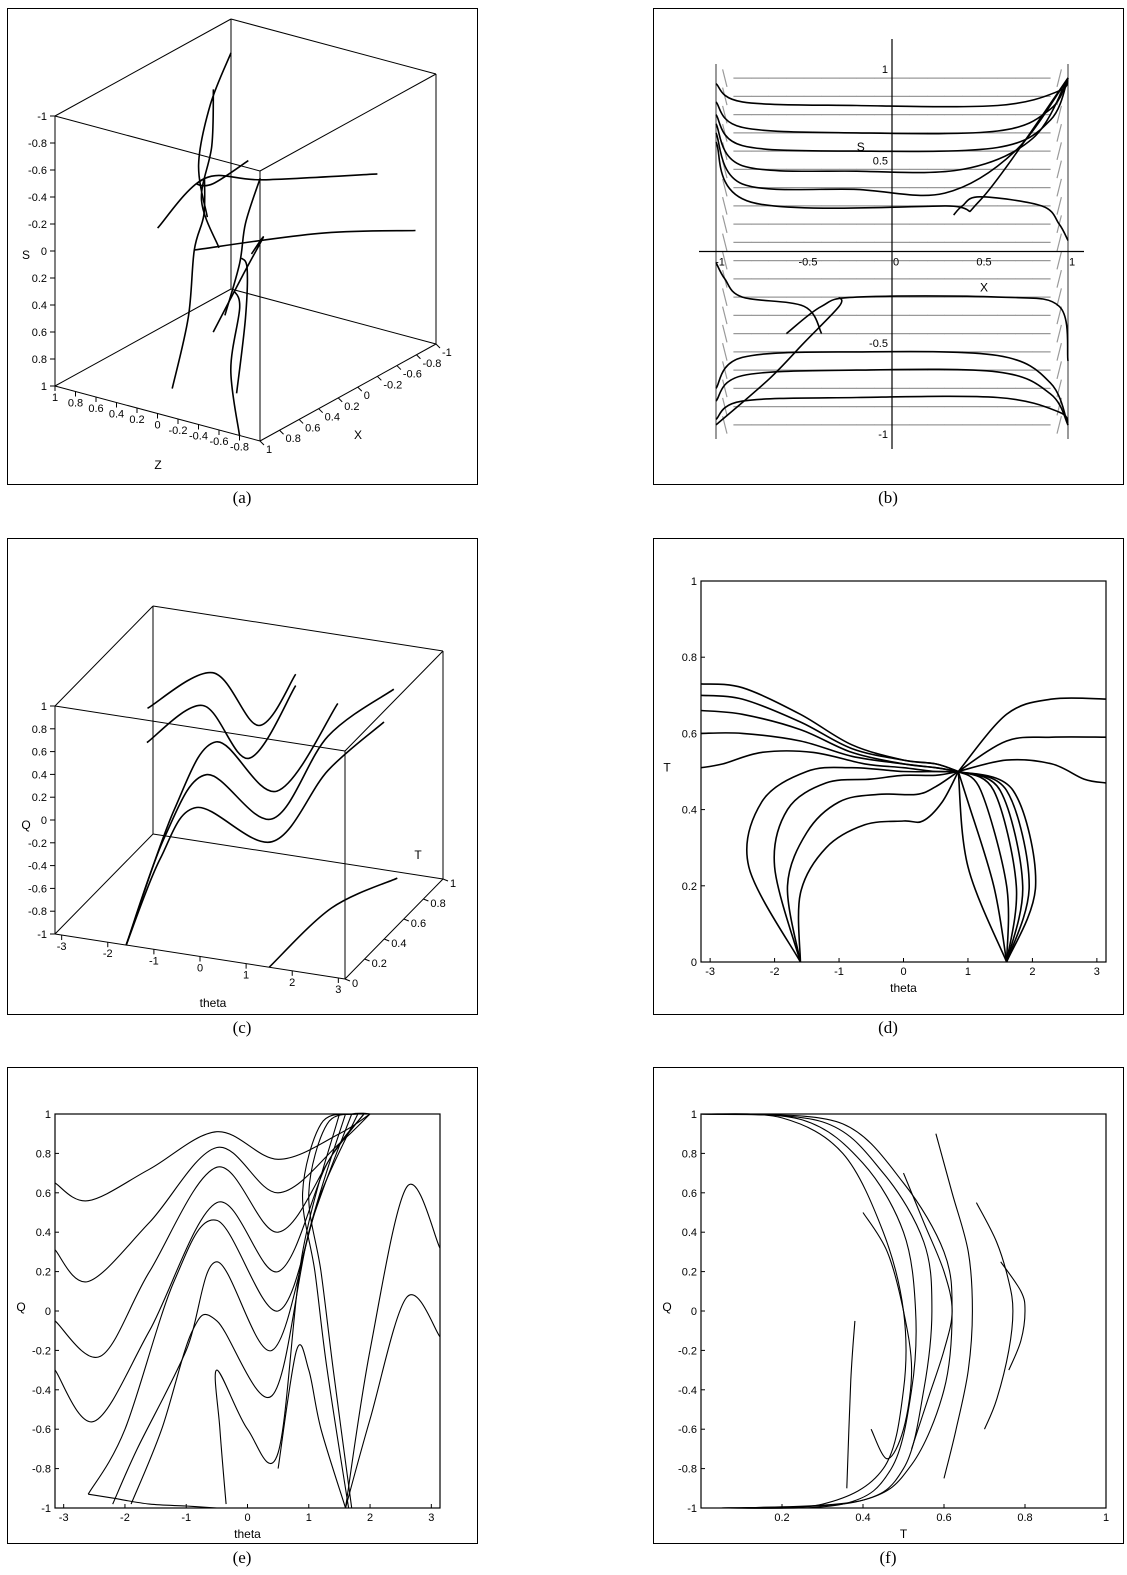 Image resolution: width=1127 pixels, height=1575 pixels. What do you see at coordinates (39, 798) in the screenshot?
I see `q-axis-tick-label: 0.2` at bounding box center [39, 798].